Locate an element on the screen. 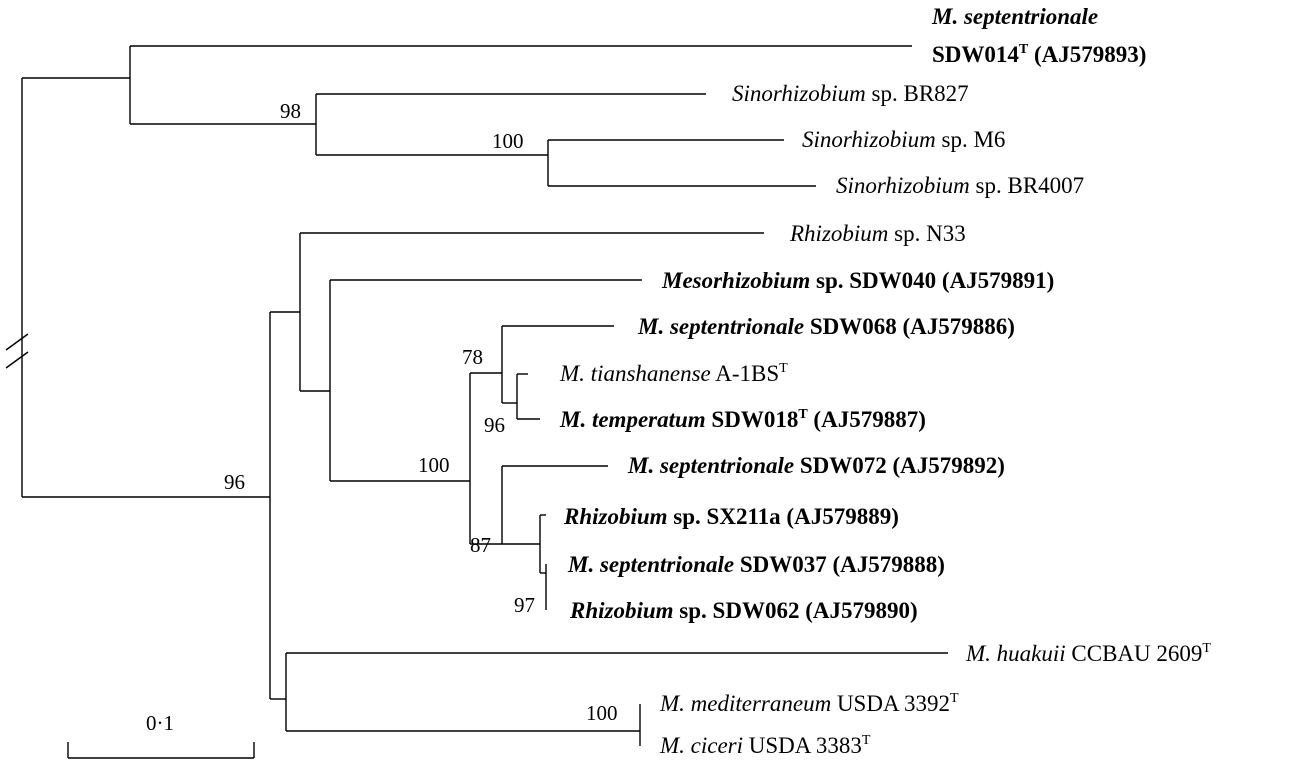 This screenshot has height=763, width=1302. taxon-label: M. huakuii CCBAU 2609T is located at coordinates (1088, 653).